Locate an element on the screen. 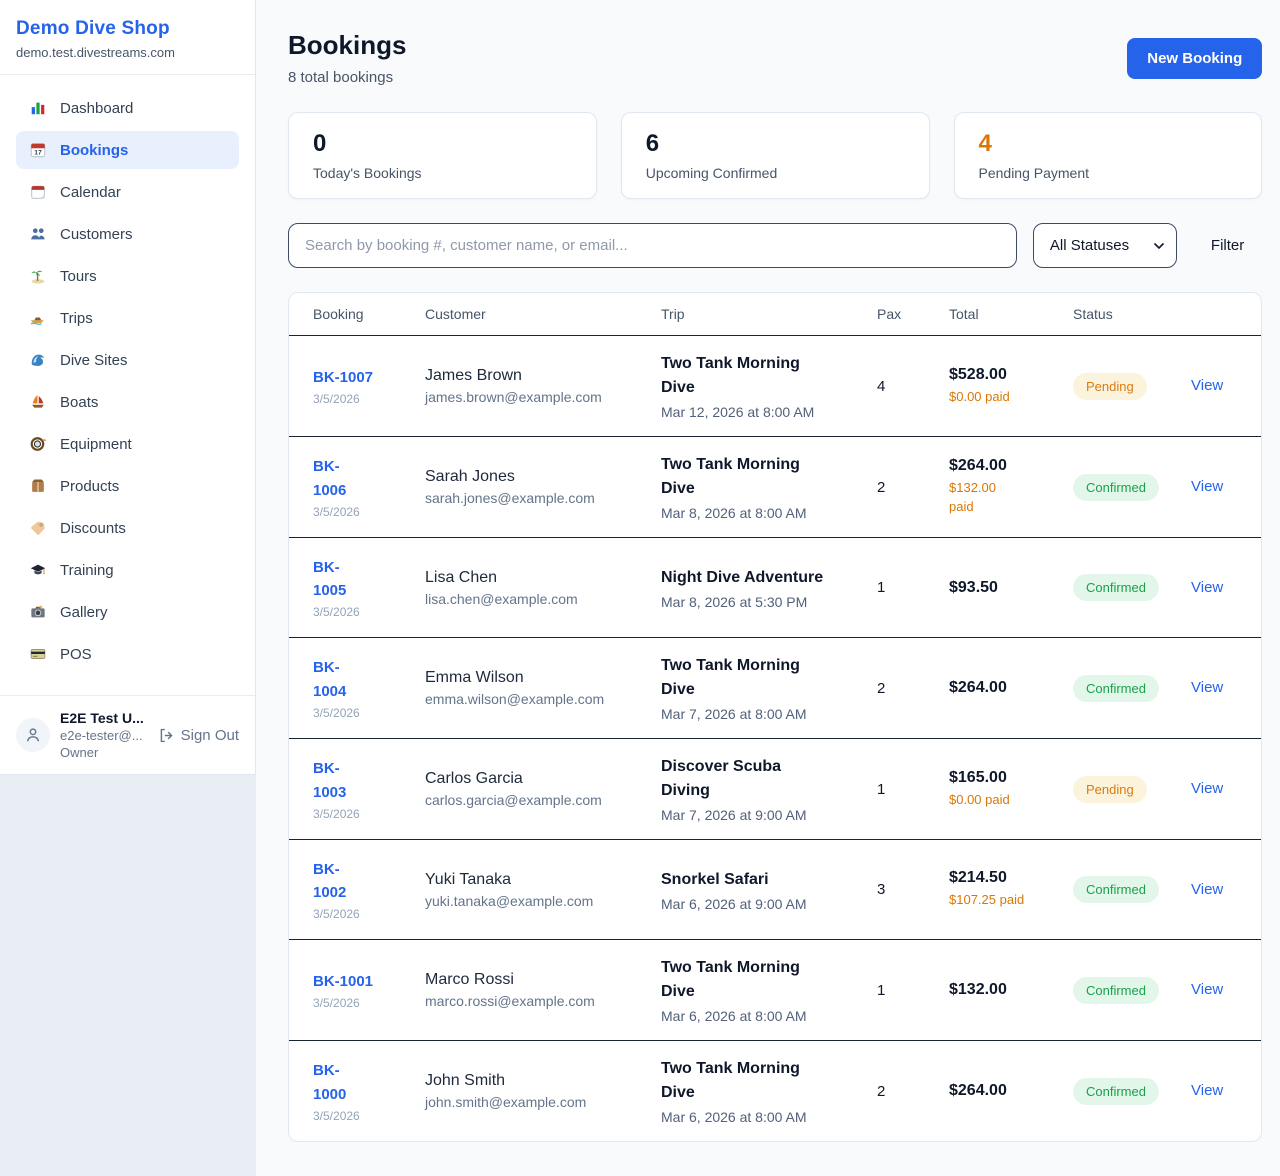  booking-id-link: BK- 1002 is located at coordinates (330, 880).